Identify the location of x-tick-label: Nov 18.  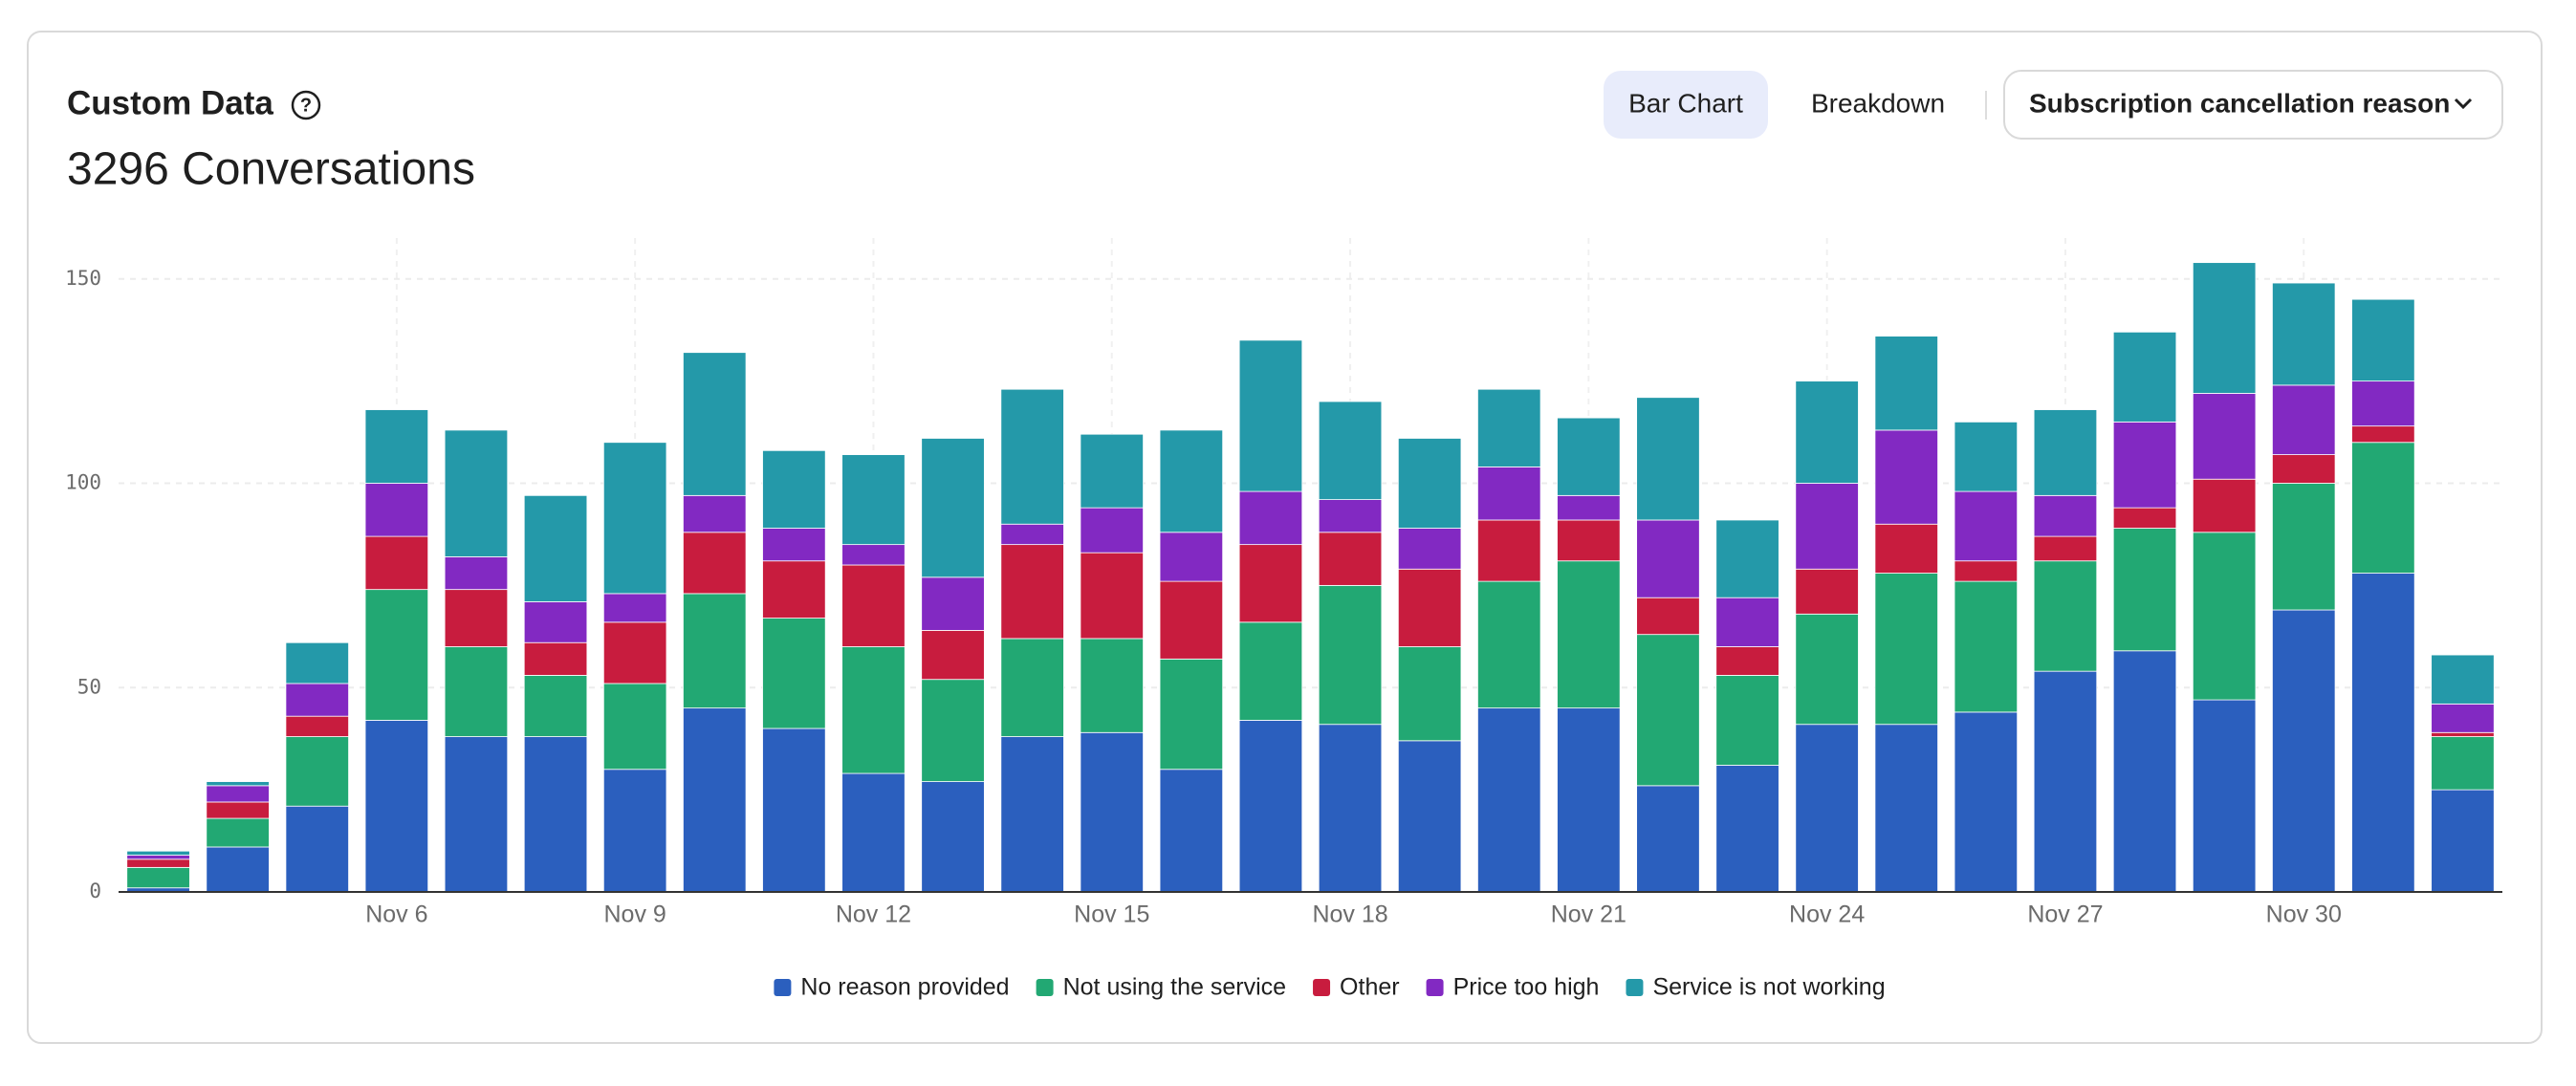
(1349, 914).